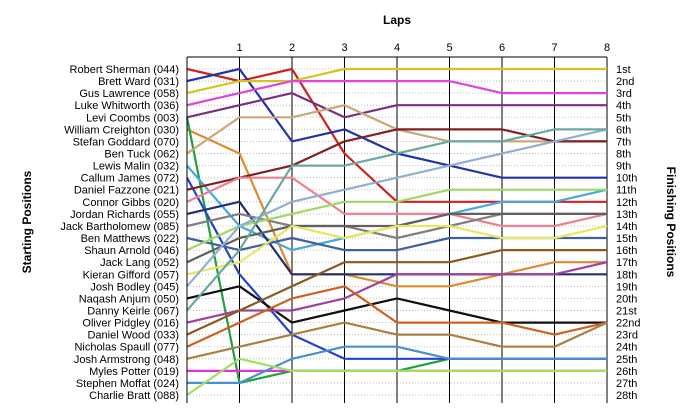 This screenshot has height=420, width=700. What do you see at coordinates (626, 179) in the screenshot?
I see `finishing-position-label: 10th` at bounding box center [626, 179].